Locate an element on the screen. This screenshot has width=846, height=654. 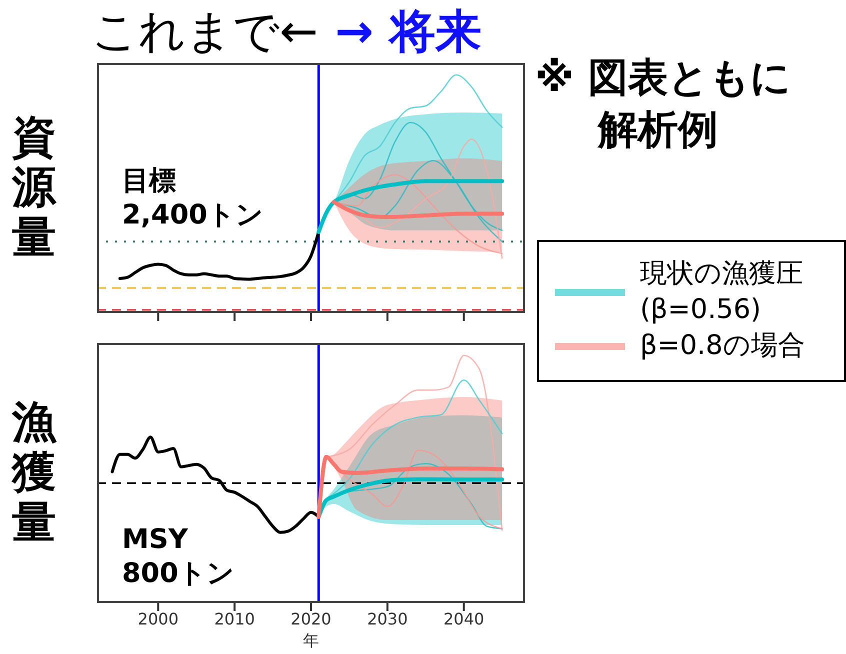
x-tick-label: 2020 is located at coordinates (311, 618).